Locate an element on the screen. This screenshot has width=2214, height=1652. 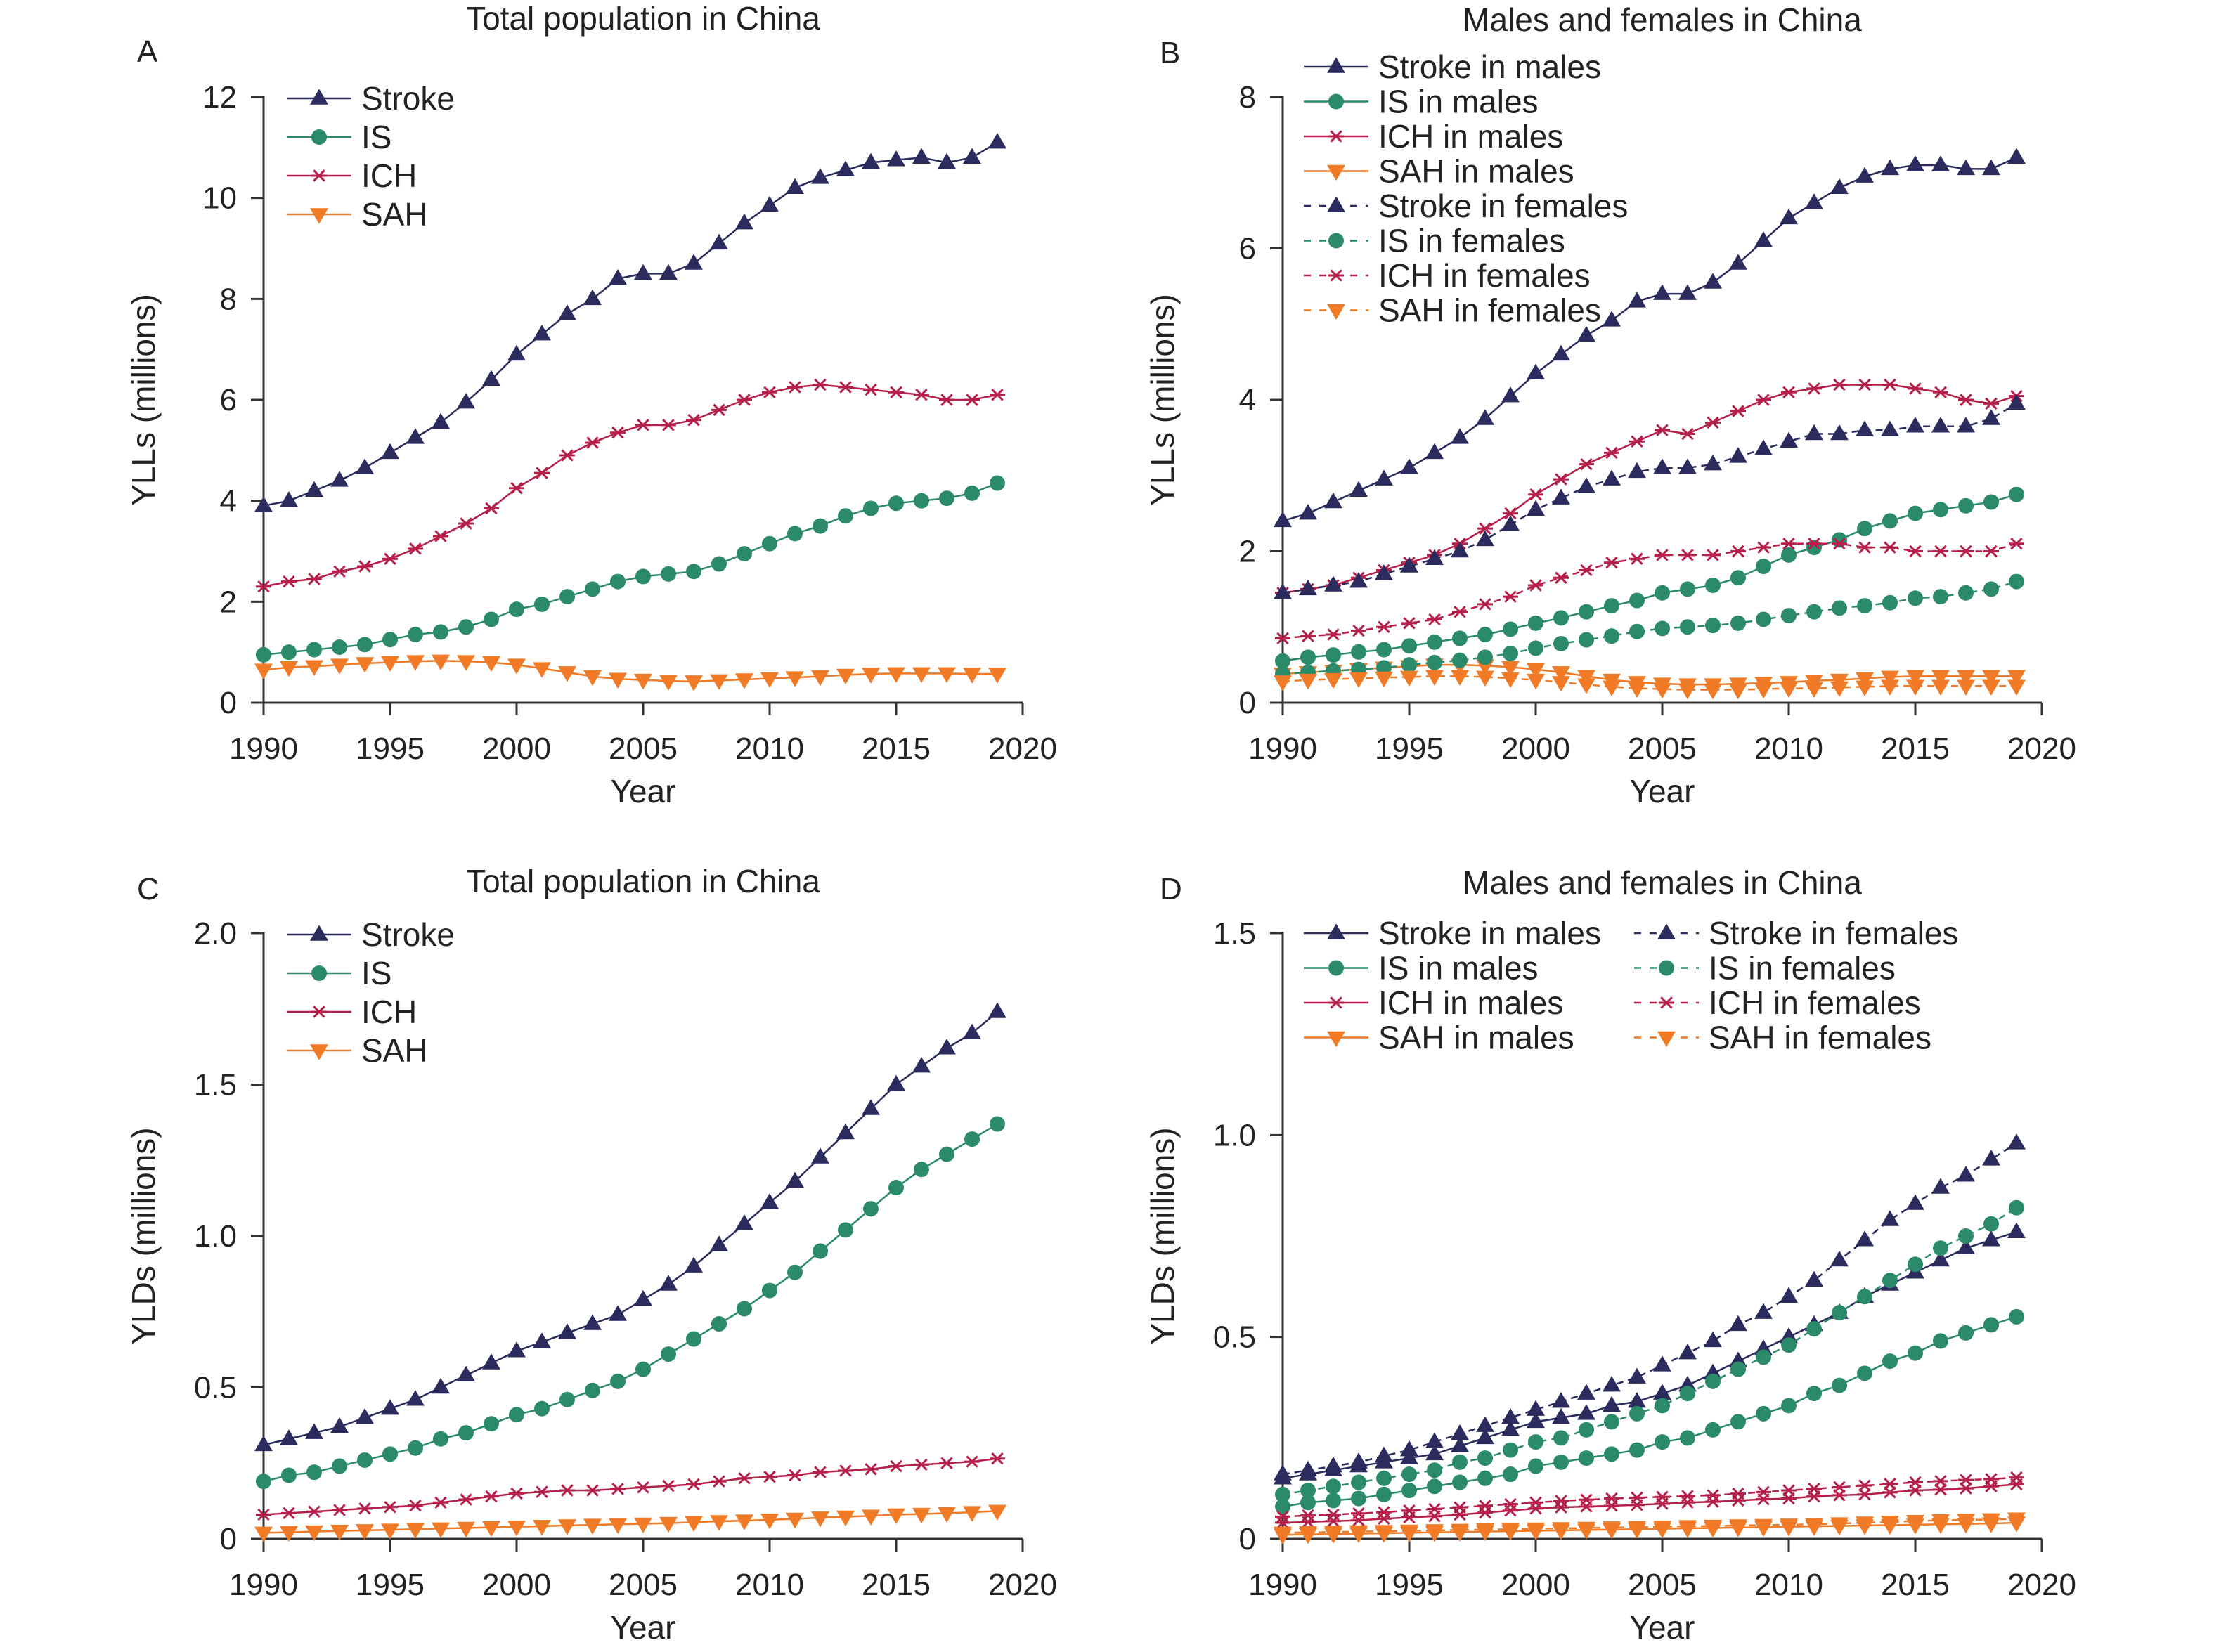
x-tick-label: 1995 is located at coordinates (390, 1585).